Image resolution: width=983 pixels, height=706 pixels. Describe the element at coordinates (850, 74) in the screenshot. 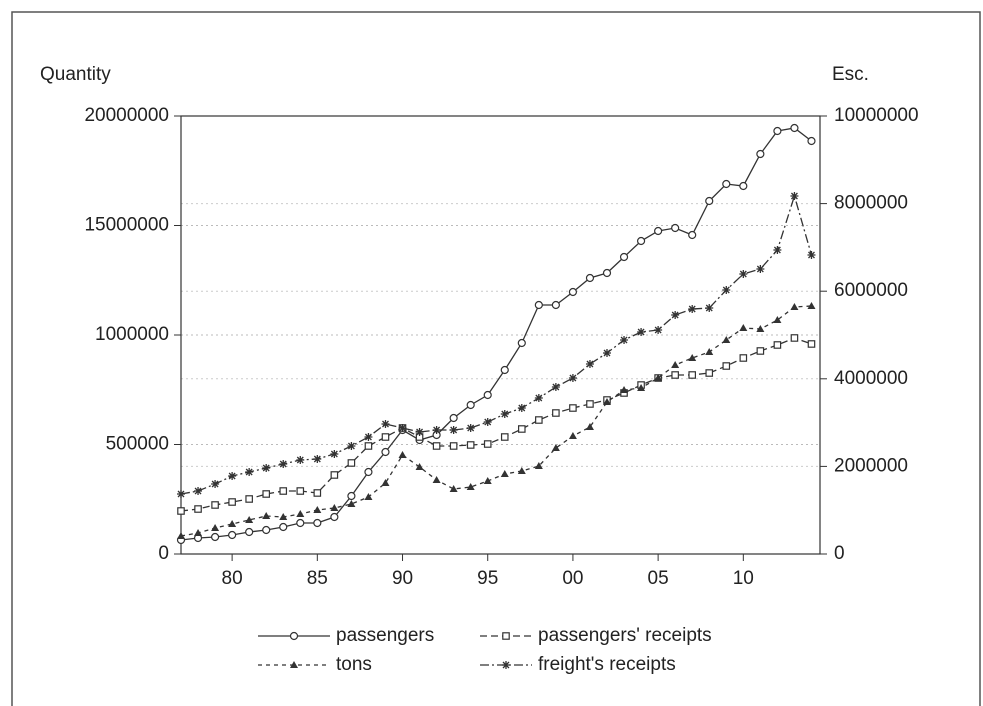

I see `y2-axis-label: Esc.` at that location.